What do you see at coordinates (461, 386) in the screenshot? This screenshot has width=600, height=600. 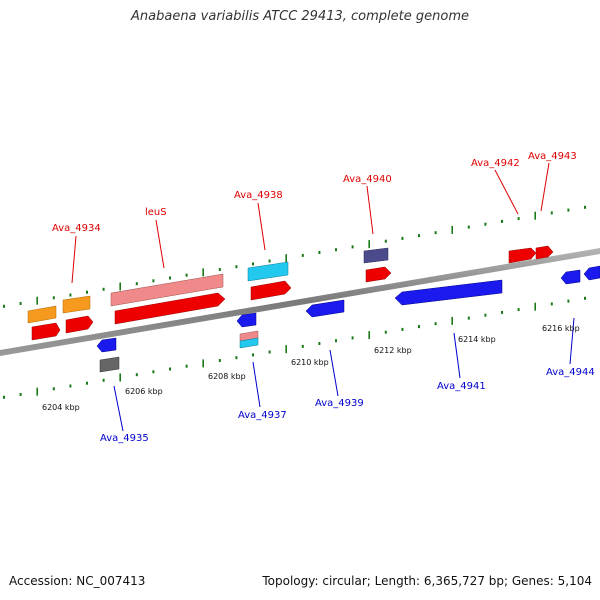 I see `gene-label: Ava_4941` at bounding box center [461, 386].